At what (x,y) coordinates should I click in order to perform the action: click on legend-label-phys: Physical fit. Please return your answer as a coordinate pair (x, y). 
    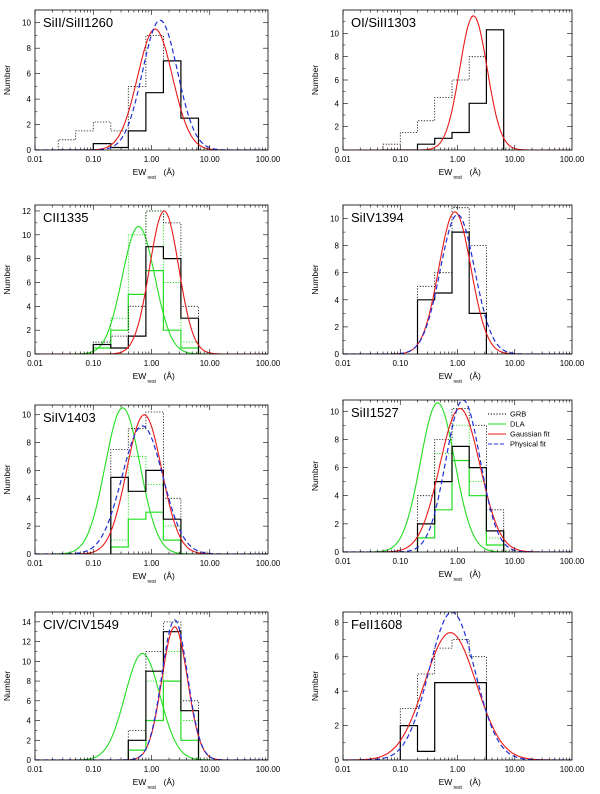
    Looking at the image, I should click on (528, 444).